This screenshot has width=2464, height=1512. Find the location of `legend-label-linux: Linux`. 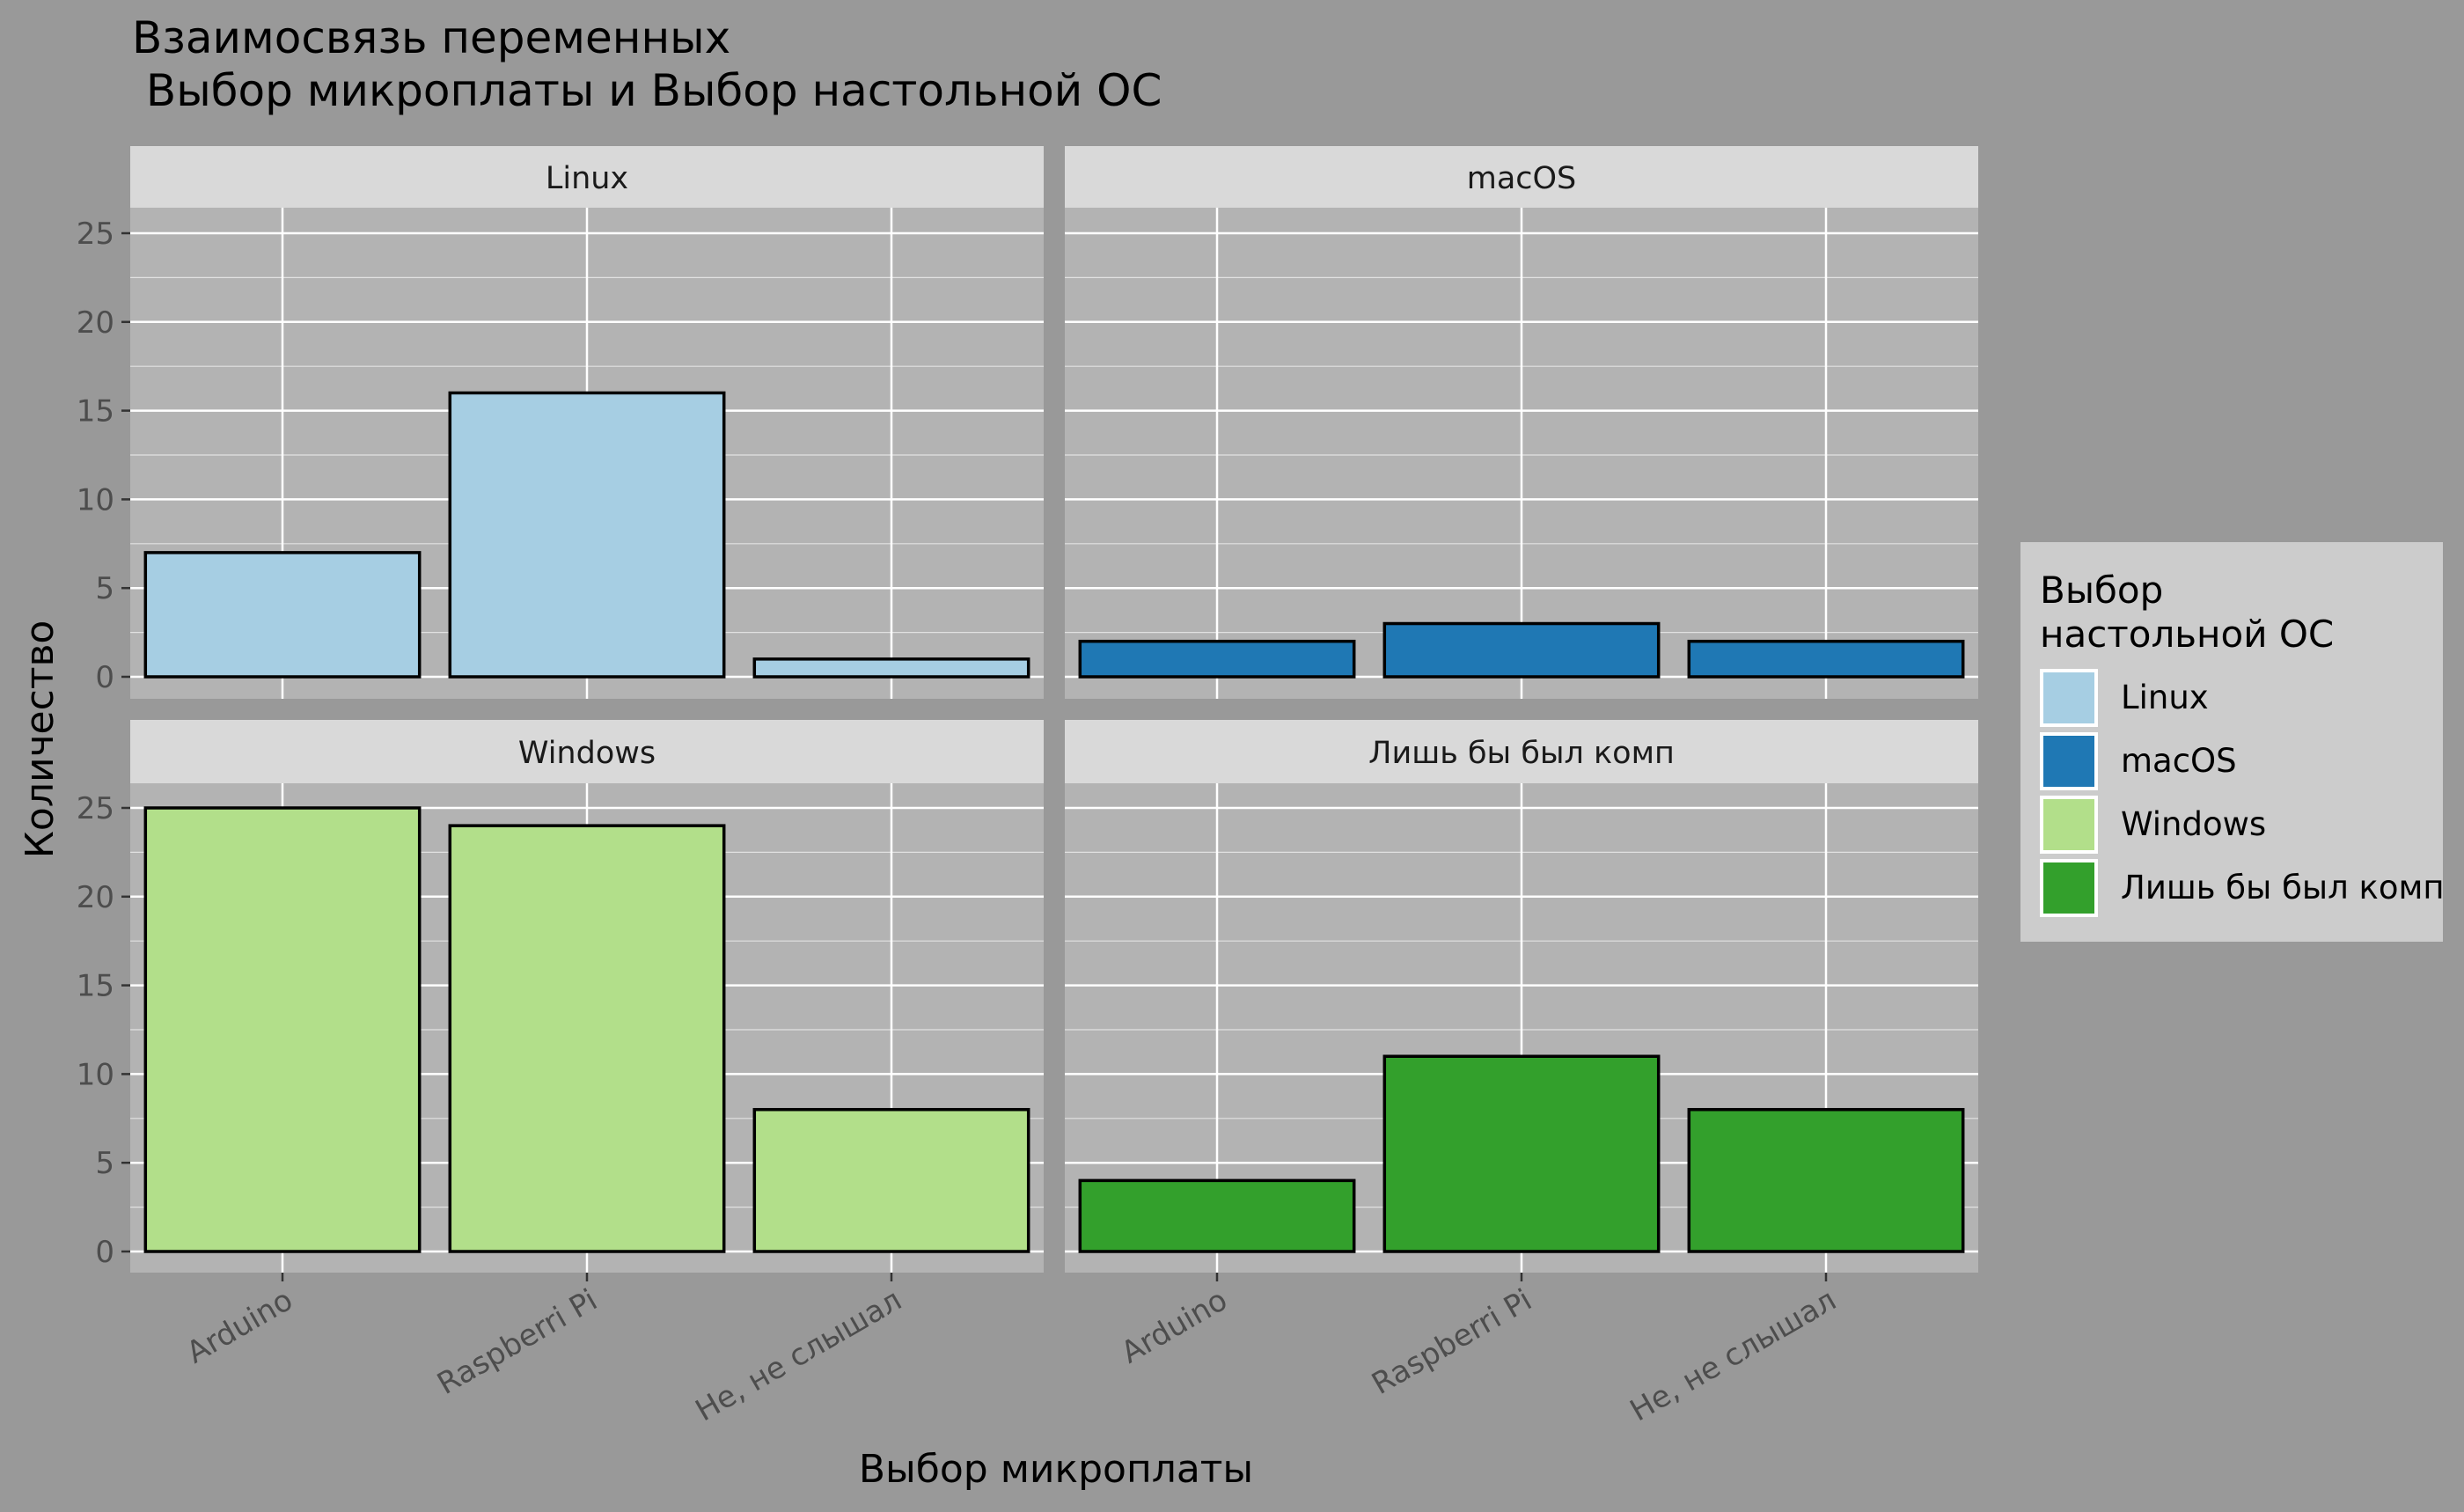

legend-label-linux: Linux is located at coordinates (2165, 697).